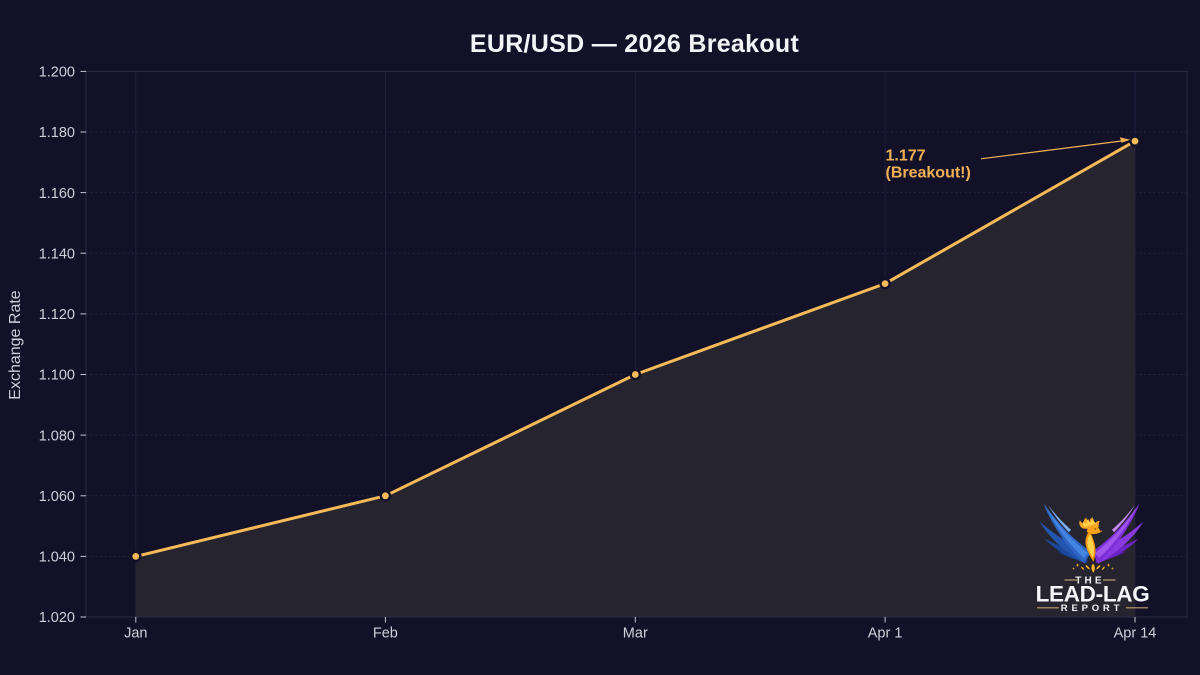  I want to click on svg-text: Apr 1, so click(885, 634).